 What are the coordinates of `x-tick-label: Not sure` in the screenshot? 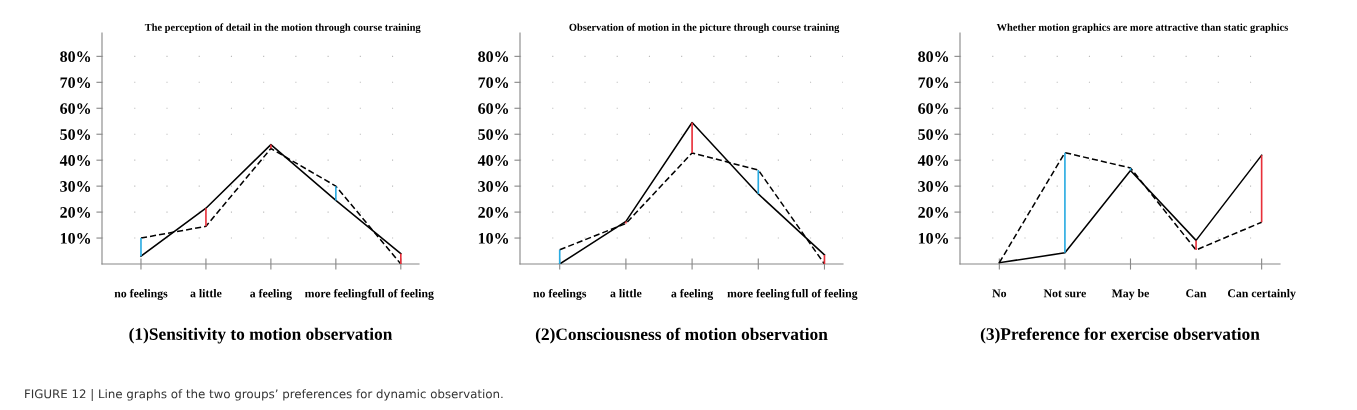 It's located at (1064, 293).